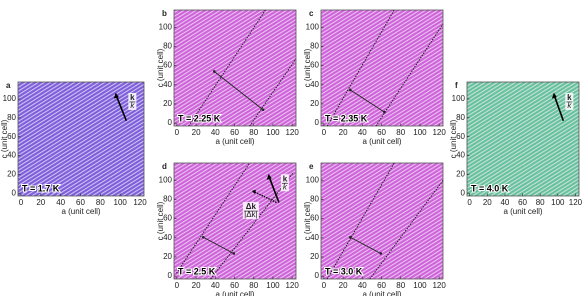  I want to click on dk-arrow, so click(264, 197).